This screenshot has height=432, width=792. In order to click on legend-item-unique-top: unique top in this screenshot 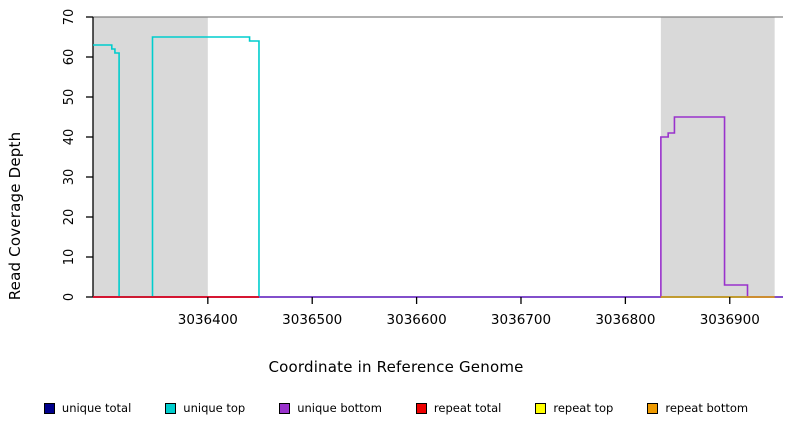, I will do `click(205, 408)`.